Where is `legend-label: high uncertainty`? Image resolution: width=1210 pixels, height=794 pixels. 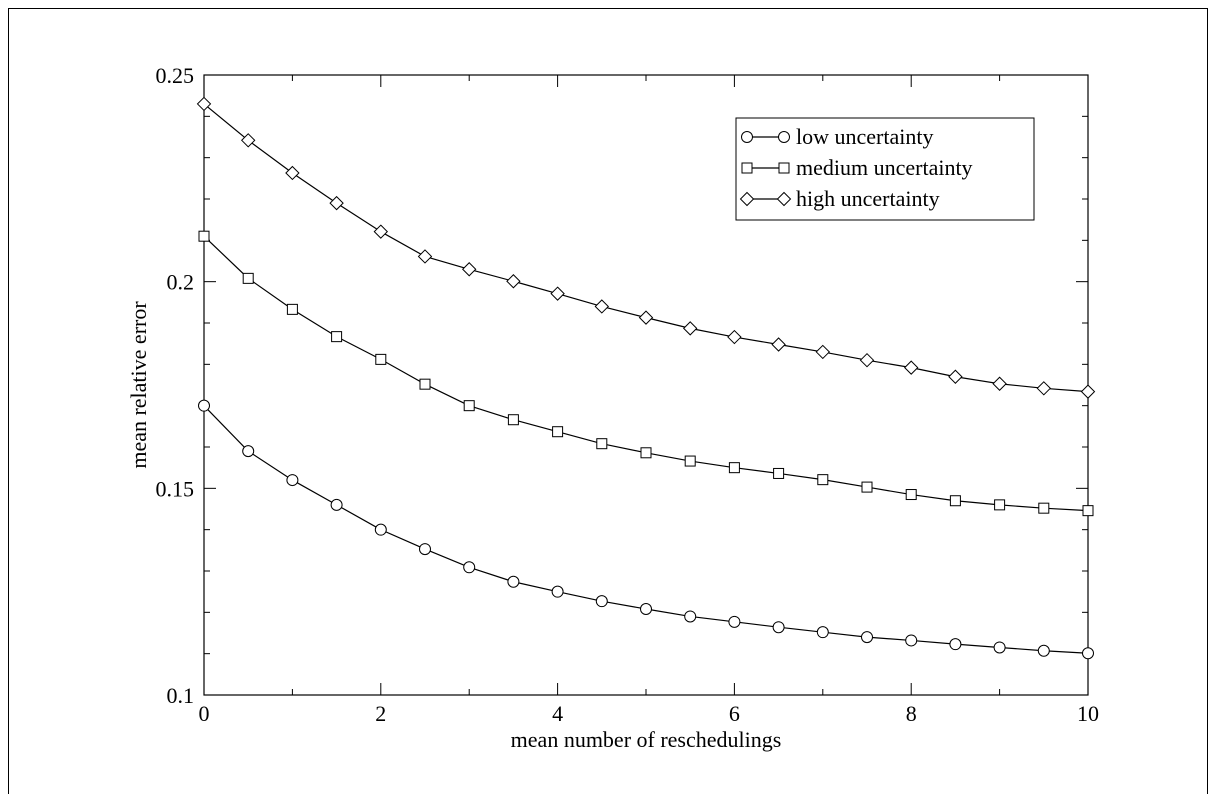
legend-label: high uncertainty is located at coordinates (868, 198).